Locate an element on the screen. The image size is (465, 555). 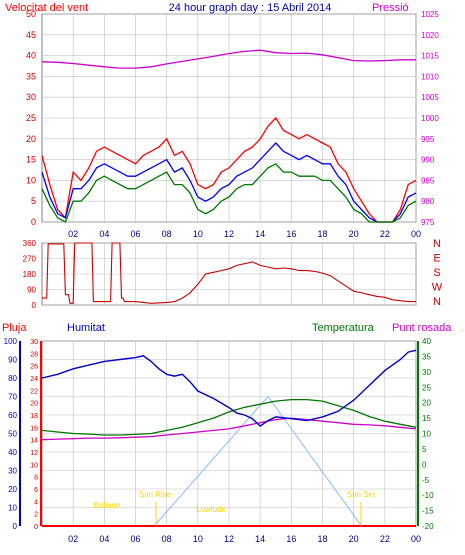
dewpoint-label: Punt rosada is located at coordinates (422, 328).